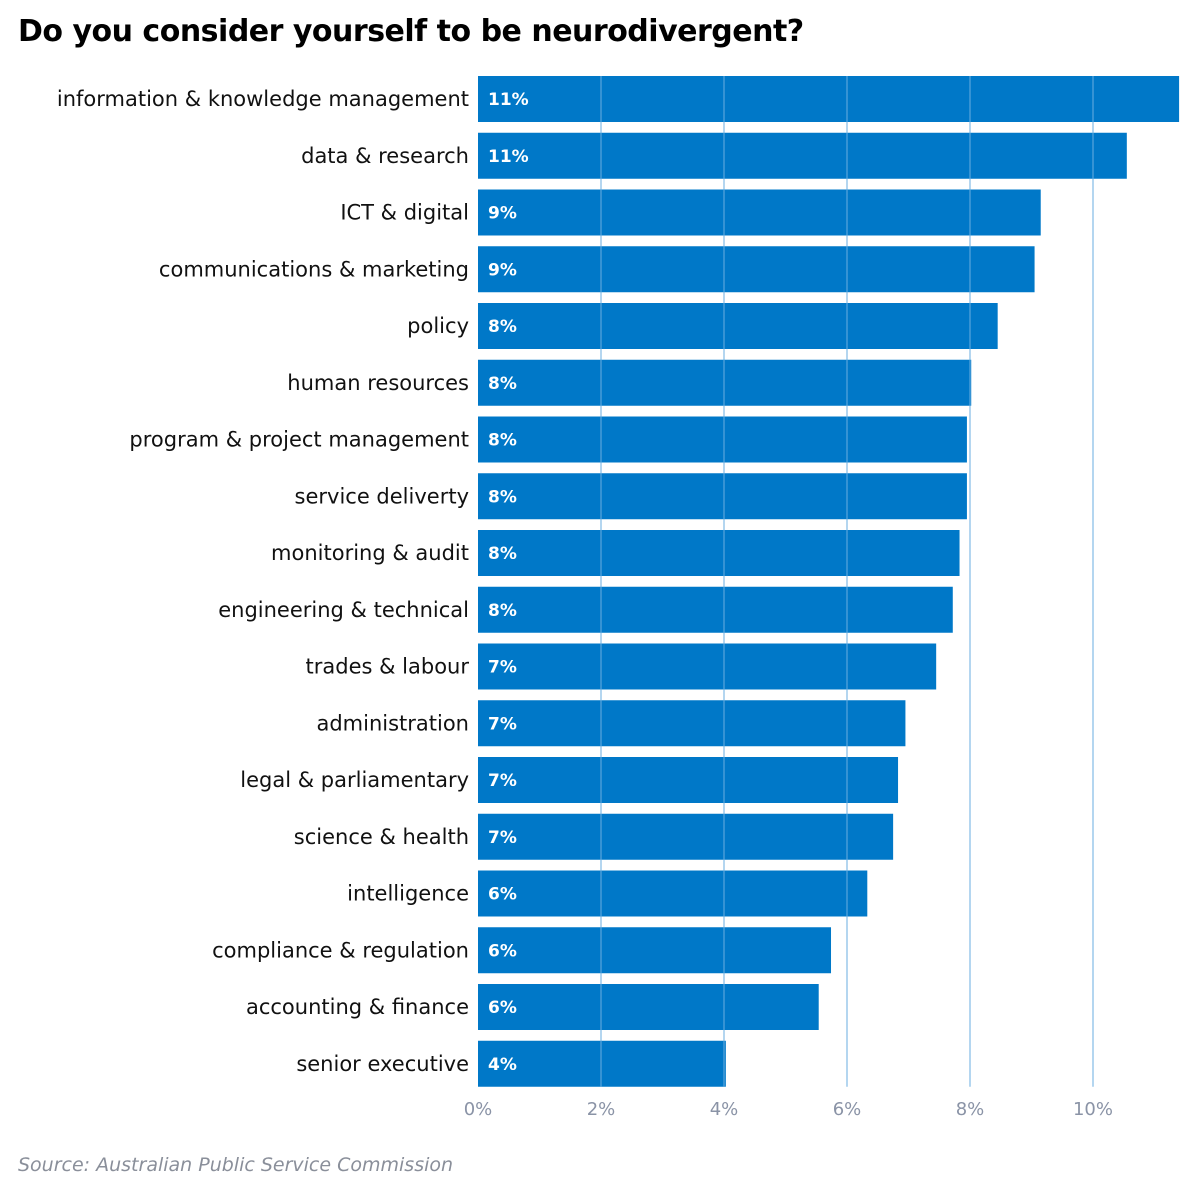 The width and height of the screenshot is (1200, 1200). Describe the element at coordinates (502, 1065) in the screenshot. I see `bar-value-label: 4%` at that location.